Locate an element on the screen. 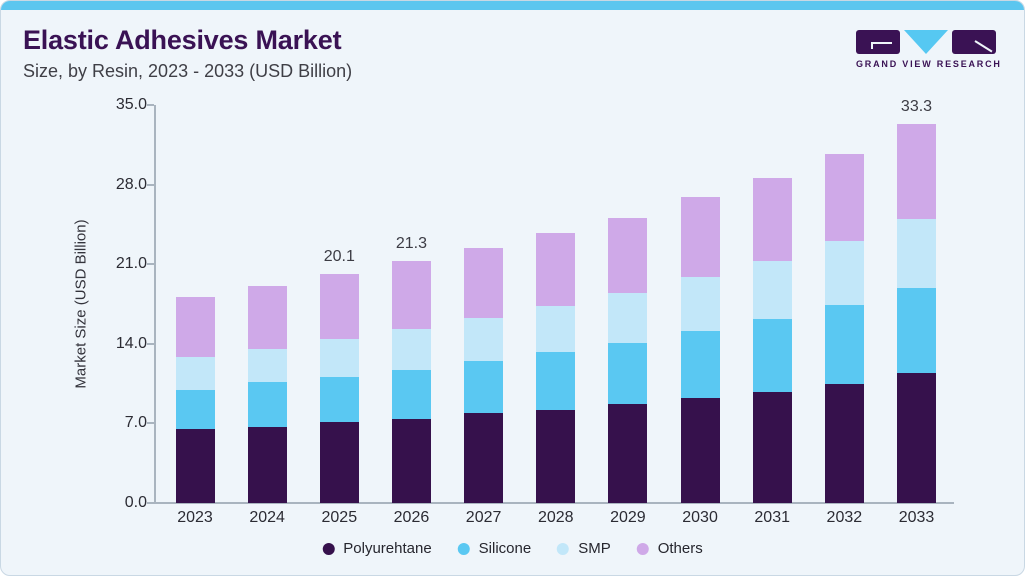 The image size is (1025, 576). bar-segment-2027-polyurehtane is located at coordinates (484, 458).